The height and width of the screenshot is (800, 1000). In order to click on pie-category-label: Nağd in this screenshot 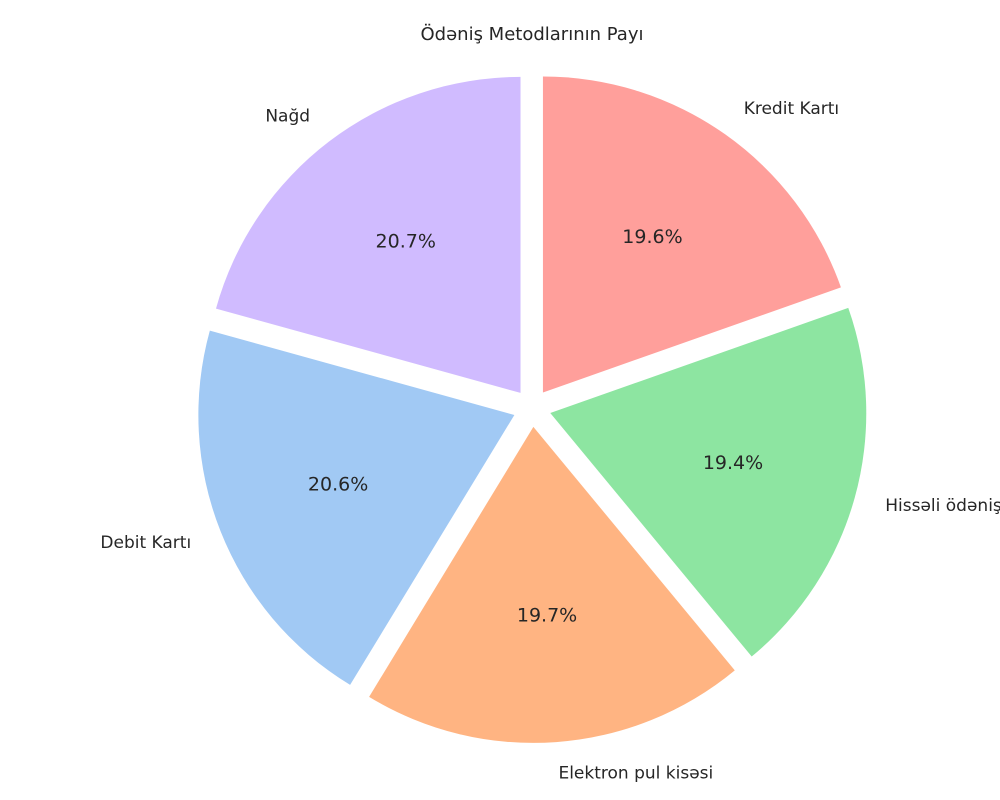, I will do `click(287, 116)`.